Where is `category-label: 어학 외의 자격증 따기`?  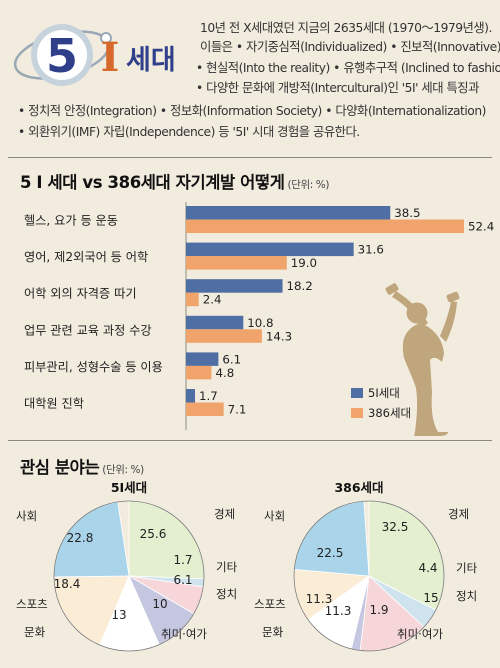
category-label: 어학 외의 자격증 따기 is located at coordinates (80, 294).